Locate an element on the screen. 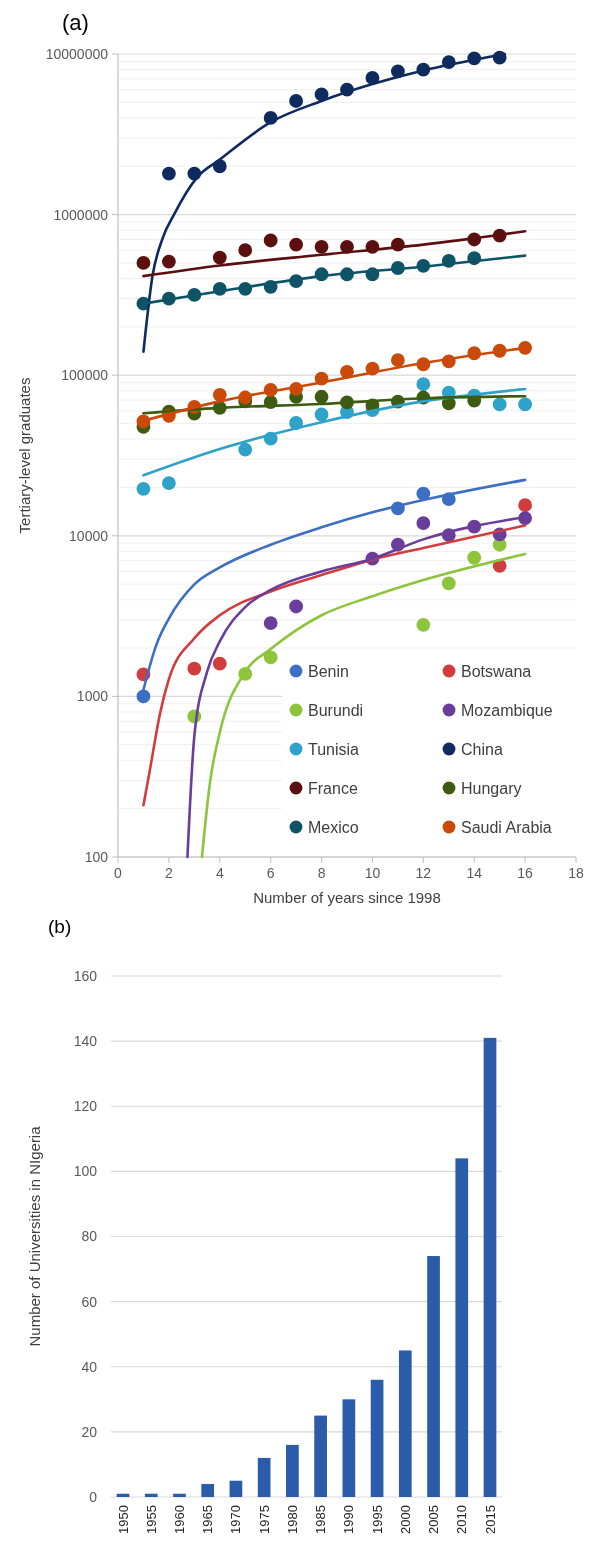 The width and height of the screenshot is (594, 1558). x-tick-label: 1955 is located at coordinates (151, 1519).